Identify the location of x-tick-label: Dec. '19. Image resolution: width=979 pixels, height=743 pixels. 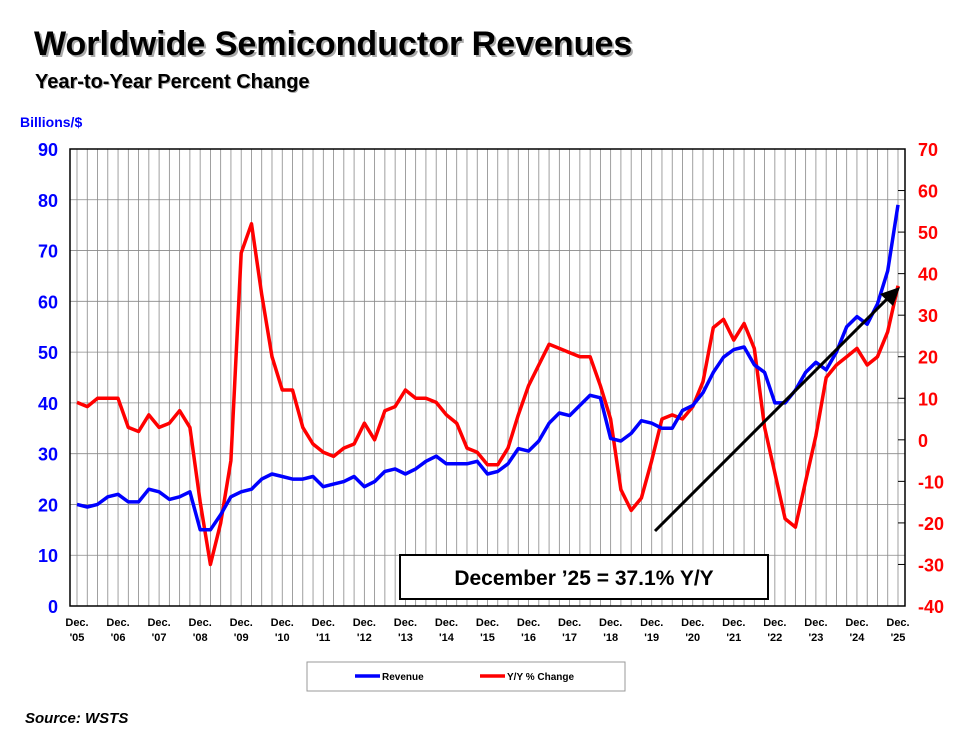
(651, 630).